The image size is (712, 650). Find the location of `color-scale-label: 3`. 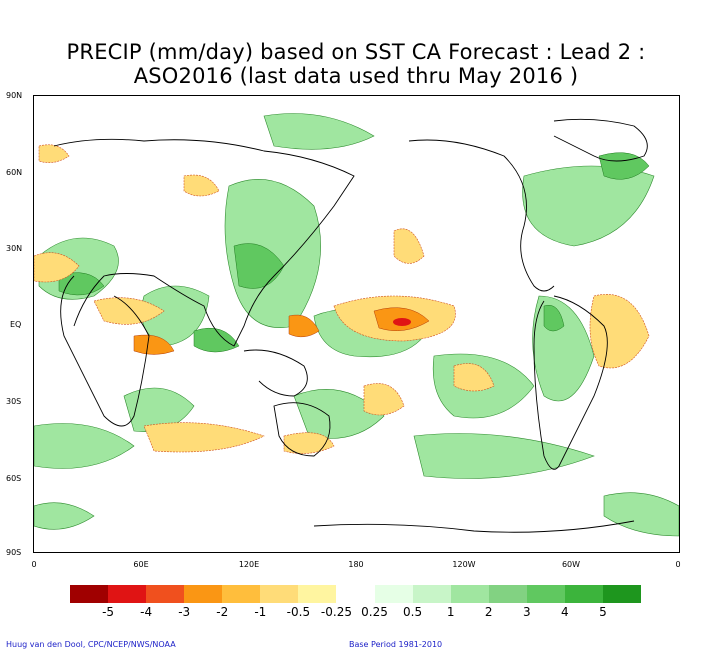

color-scale-label: 3 is located at coordinates (526, 612).